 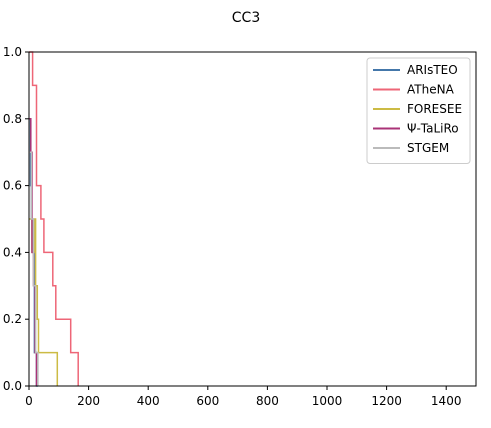 I want to click on legend-label: FORESEE, so click(x=434, y=109).